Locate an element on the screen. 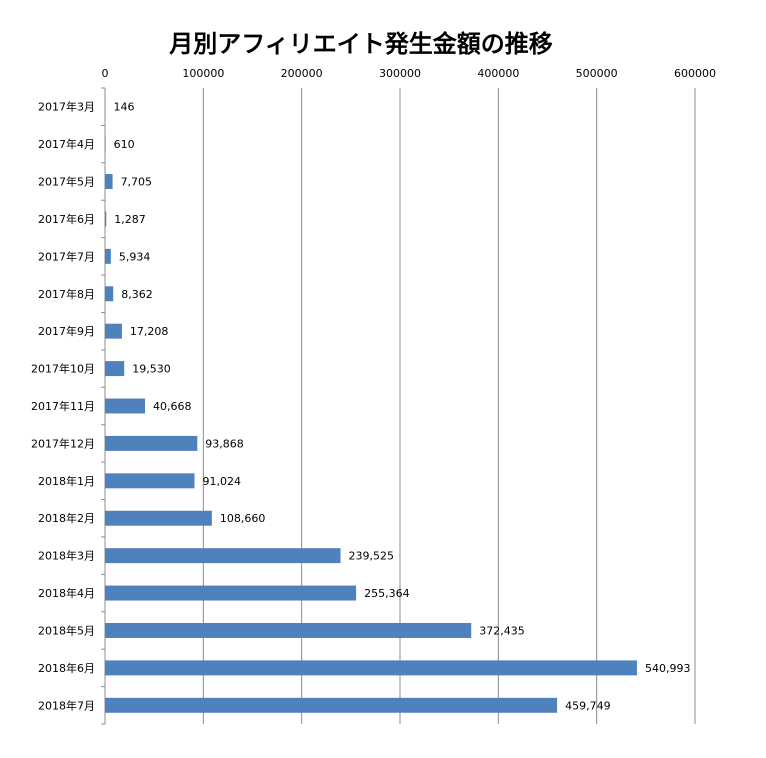 The image size is (766, 758). data-label: 93,868 is located at coordinates (224, 443).